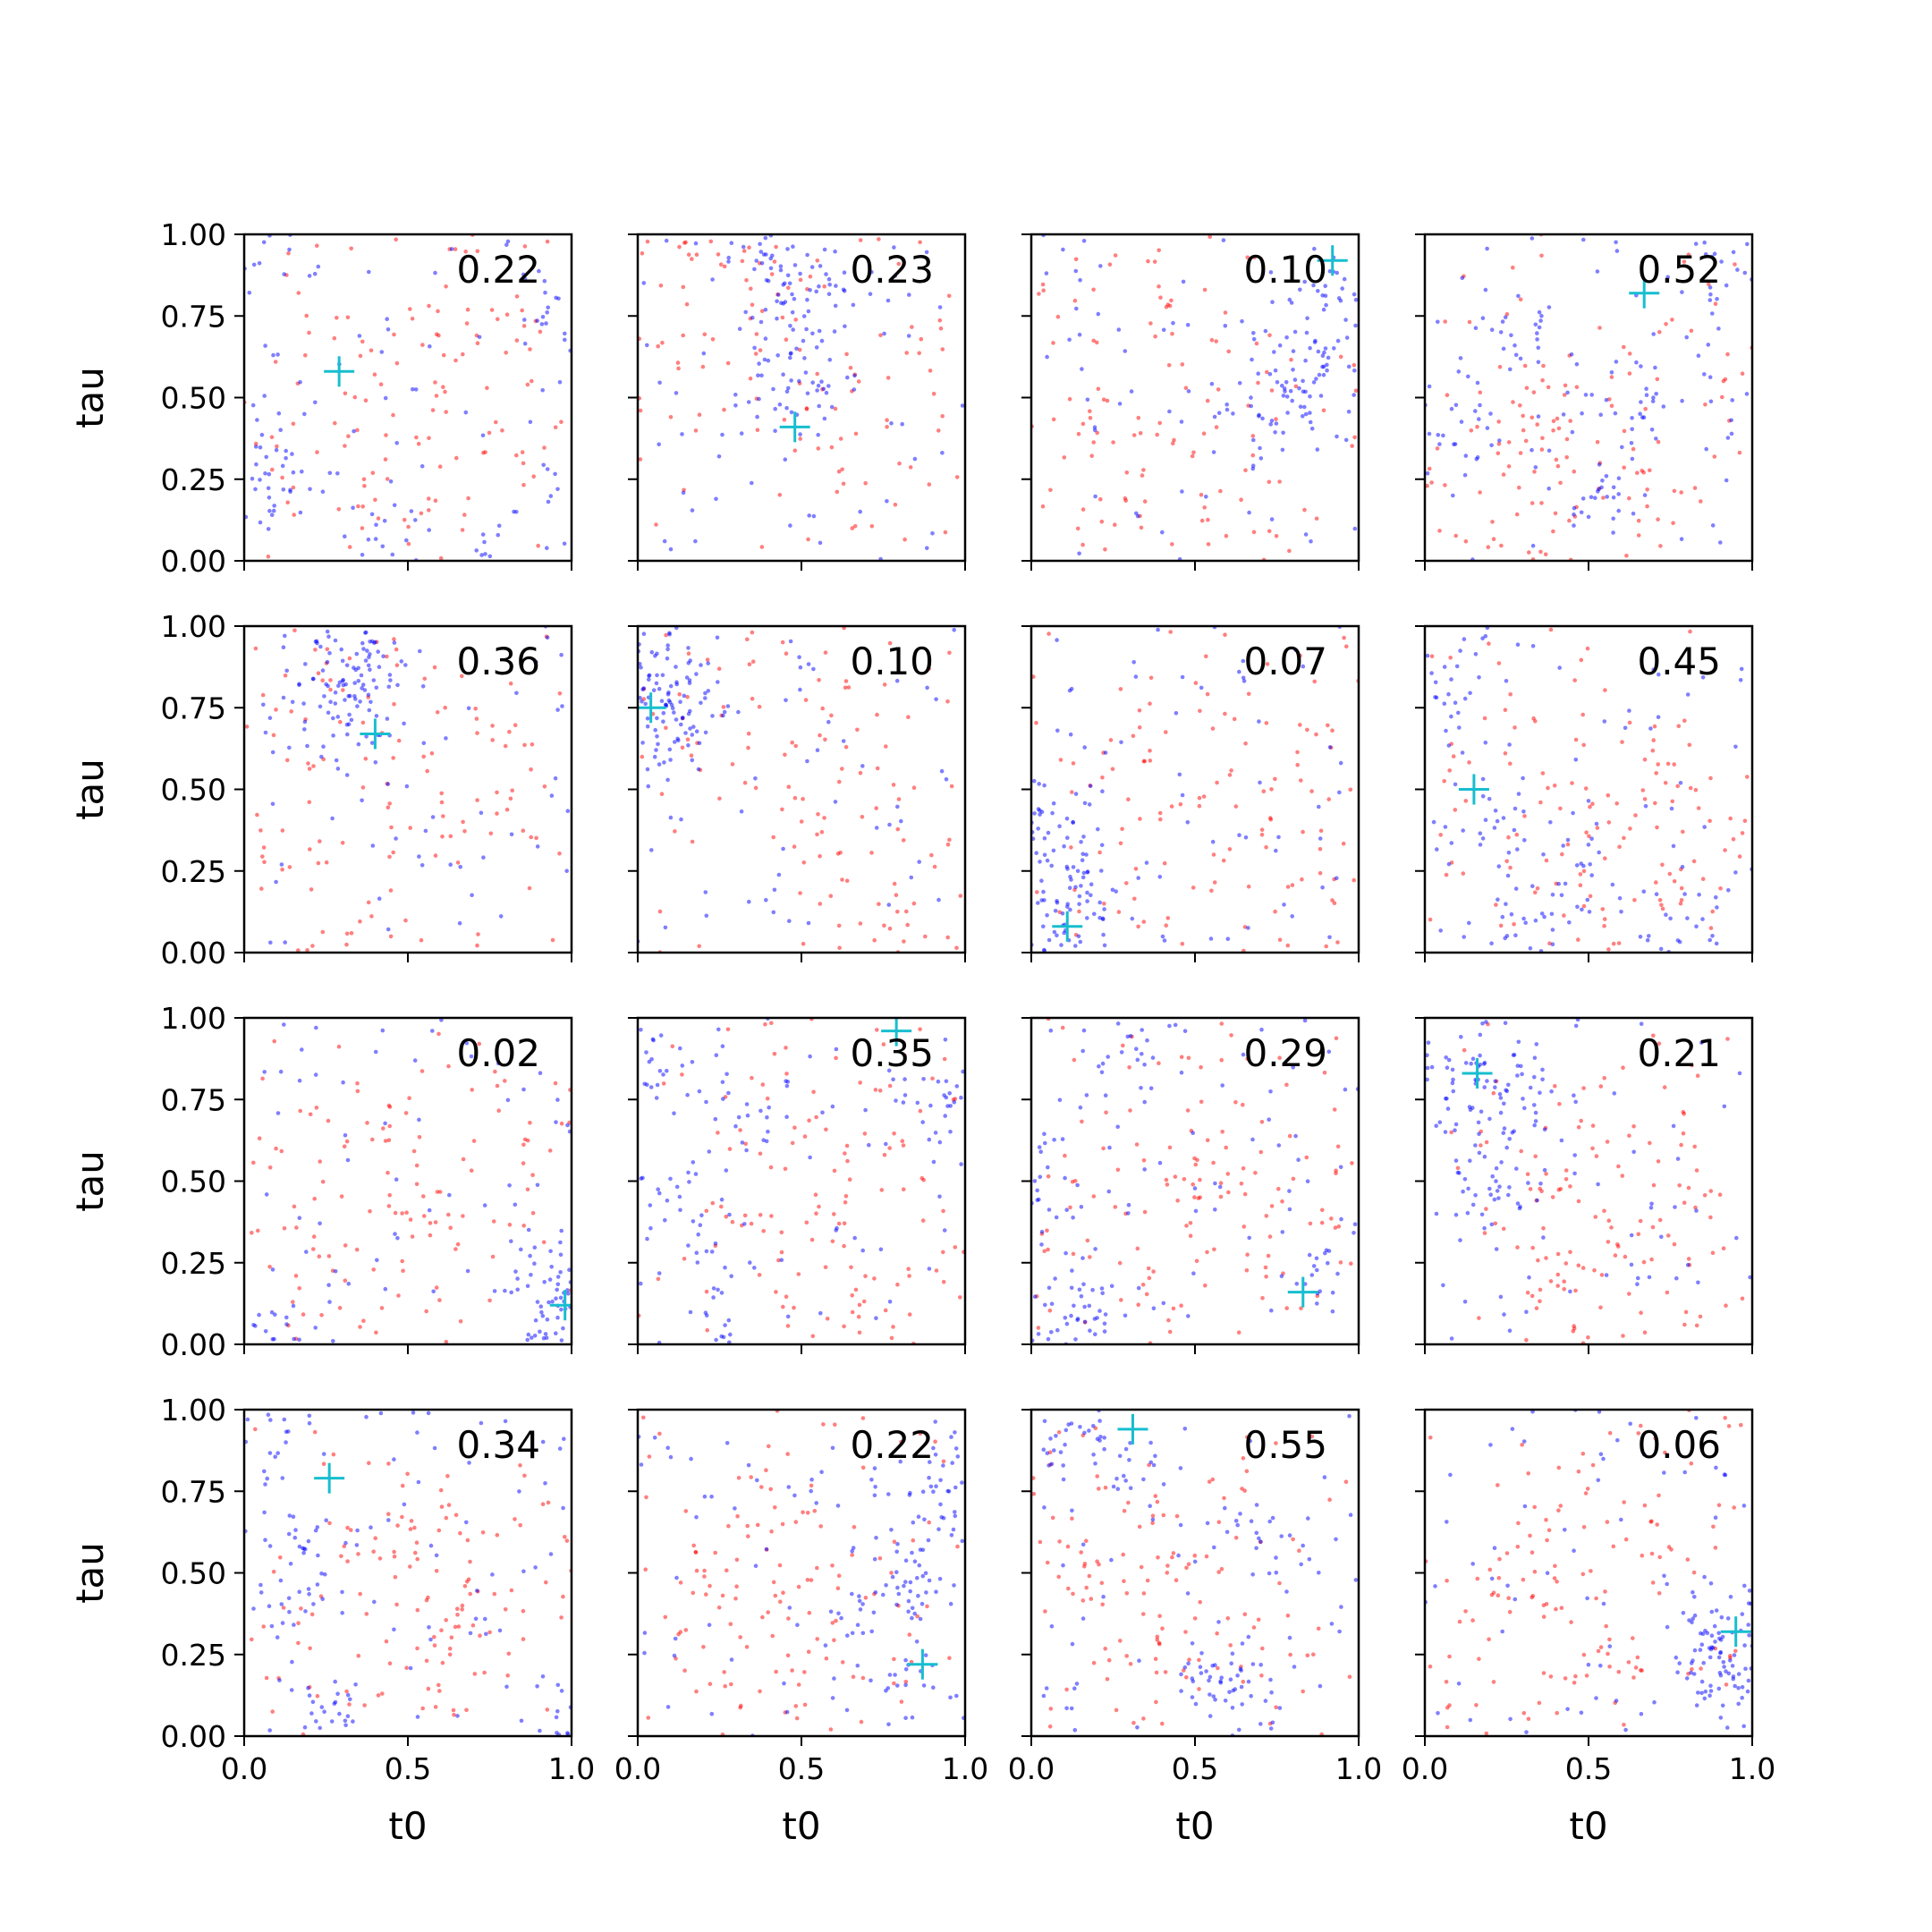 This screenshot has height=1932, width=1932. What do you see at coordinates (498, 1445) in the screenshot?
I see `annotation-label: 0.34` at bounding box center [498, 1445].